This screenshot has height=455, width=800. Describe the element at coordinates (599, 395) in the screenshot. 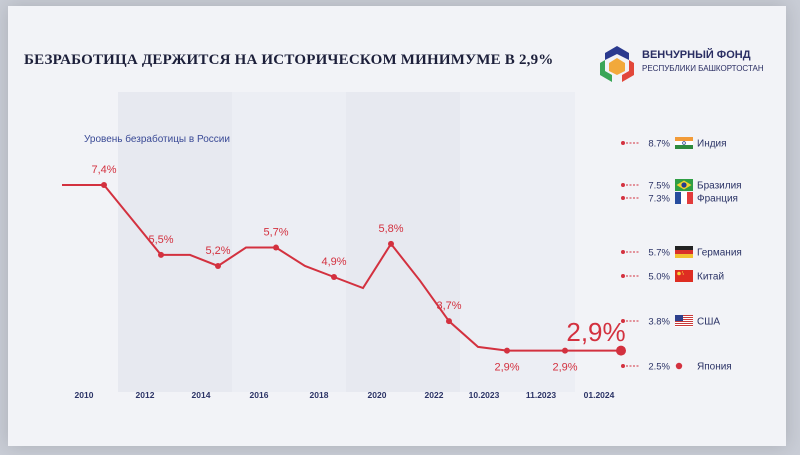

I see `x-tick-label: 01.2024` at that location.